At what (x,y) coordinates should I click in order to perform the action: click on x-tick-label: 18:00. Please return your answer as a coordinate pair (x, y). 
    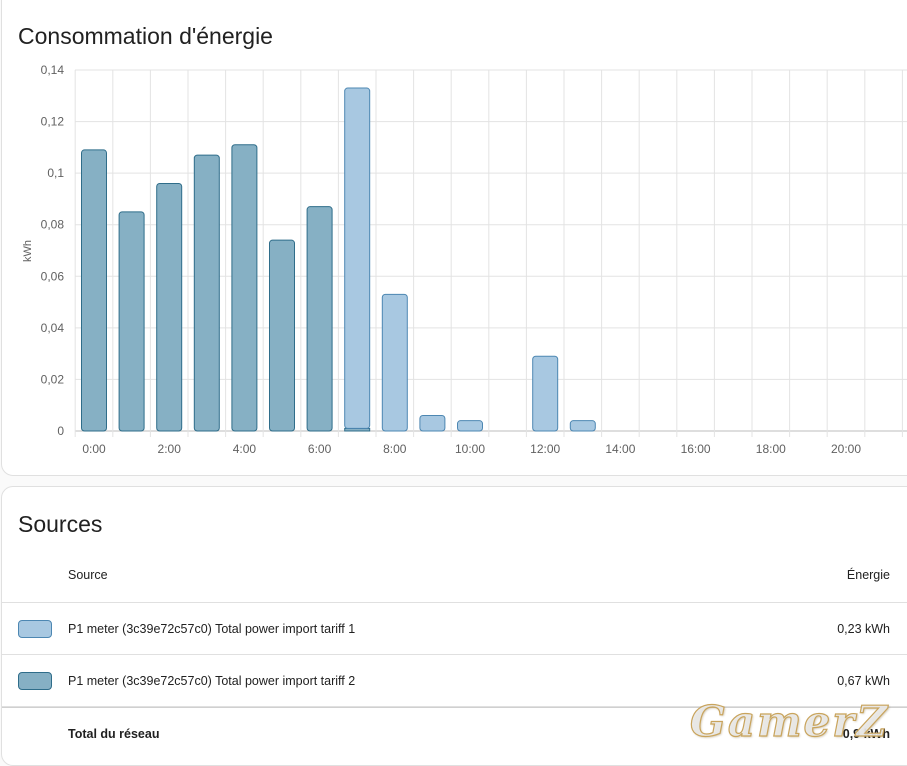
    Looking at the image, I should click on (771, 449).